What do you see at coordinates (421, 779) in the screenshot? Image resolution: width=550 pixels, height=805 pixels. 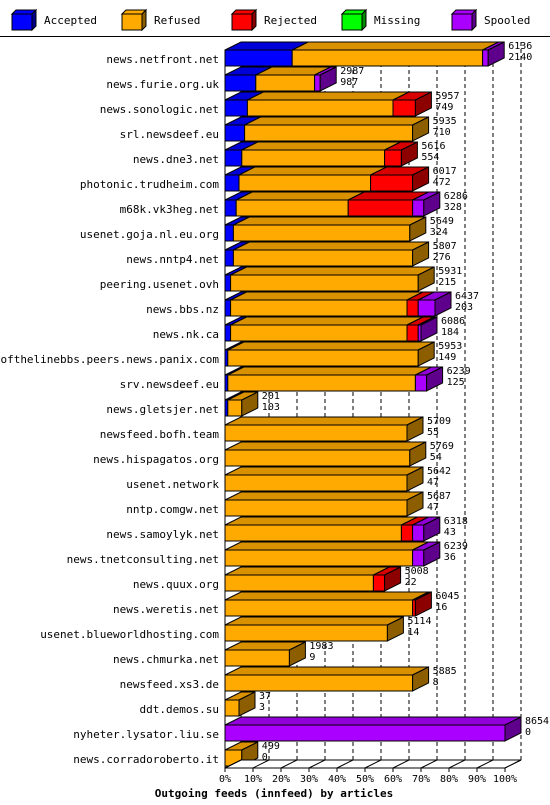 I see `tick-label: 70%` at bounding box center [421, 779].